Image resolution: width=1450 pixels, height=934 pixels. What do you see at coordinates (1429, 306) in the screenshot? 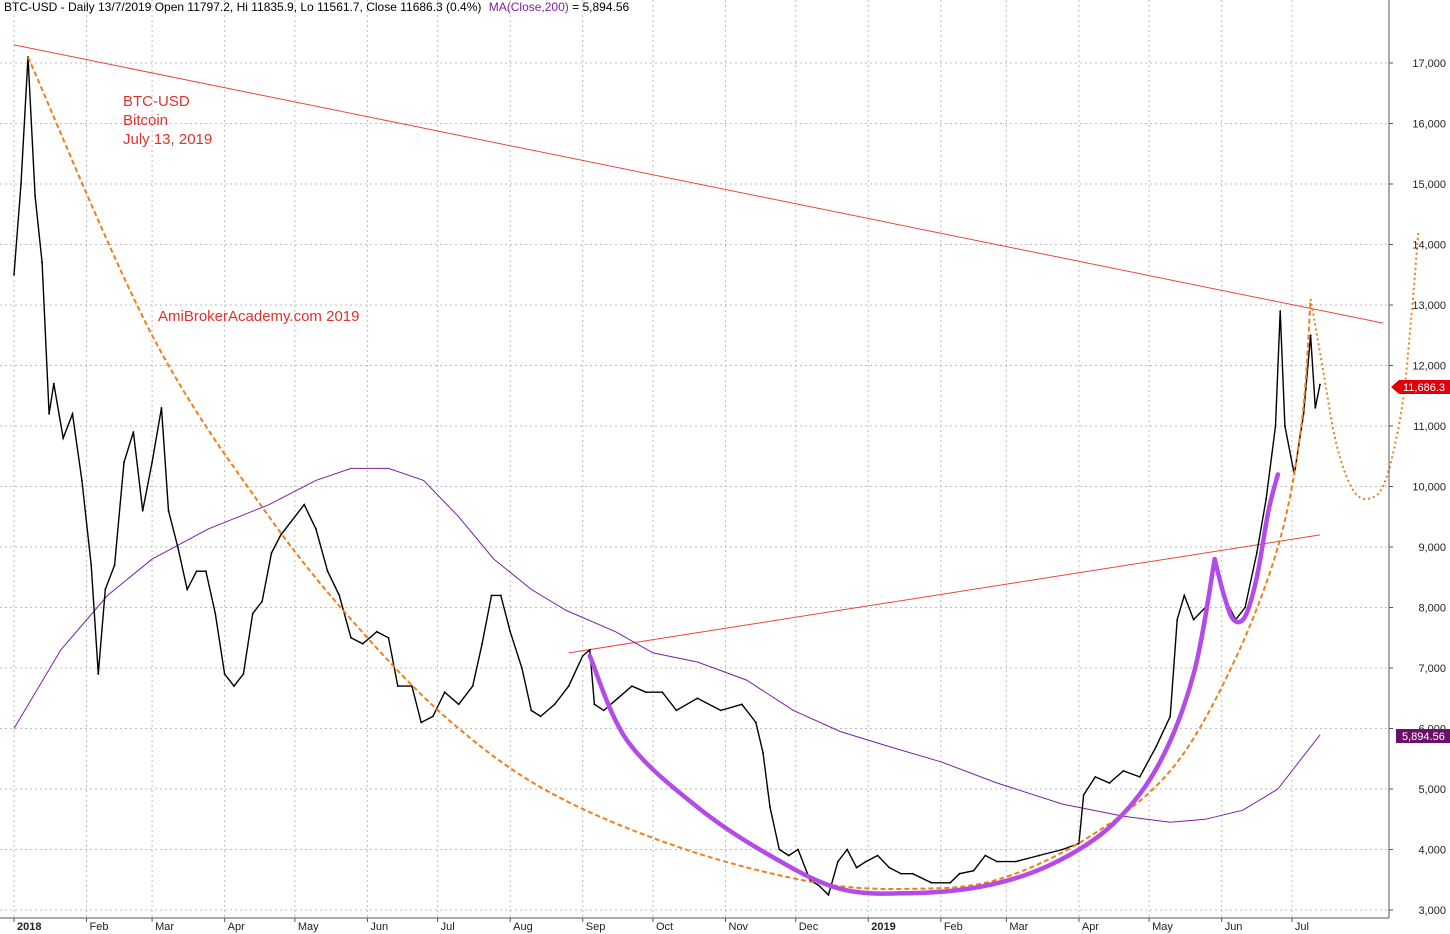
I see `y-tick-label: 13,000` at bounding box center [1429, 306].